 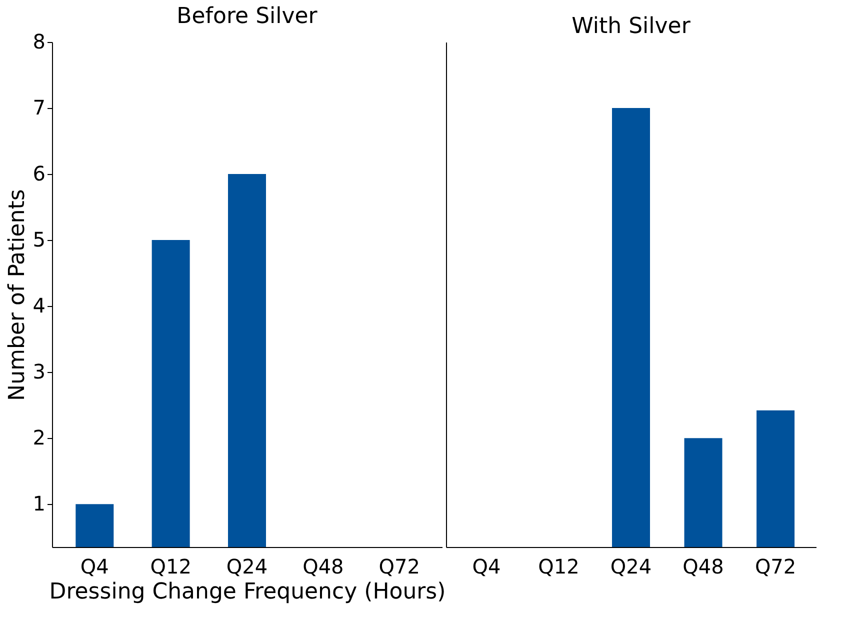 What do you see at coordinates (39, 438) in the screenshot?
I see `y-tick-label: 2` at bounding box center [39, 438].